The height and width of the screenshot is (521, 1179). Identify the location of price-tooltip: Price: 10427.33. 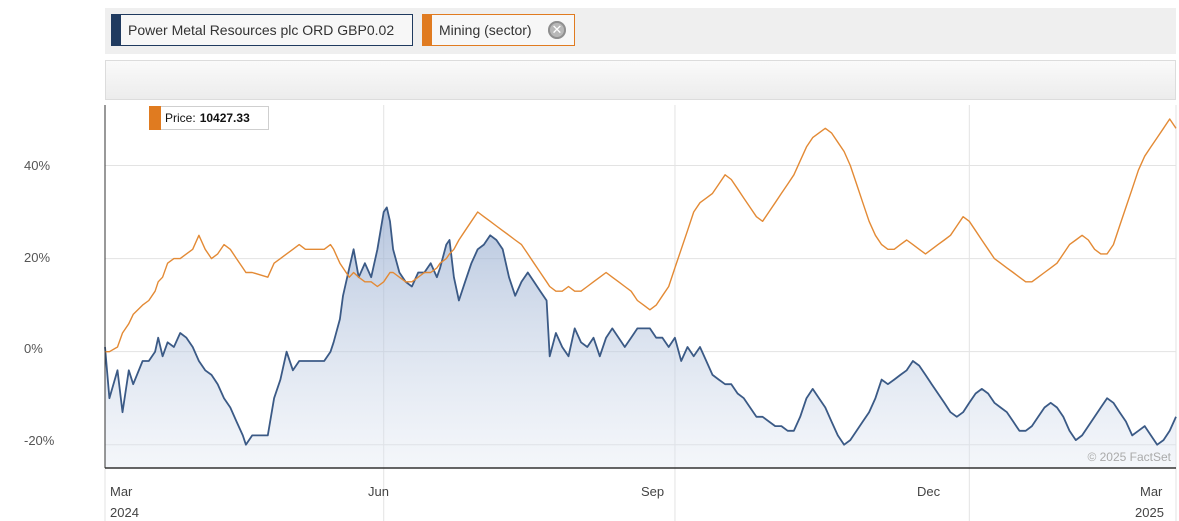
(209, 118).